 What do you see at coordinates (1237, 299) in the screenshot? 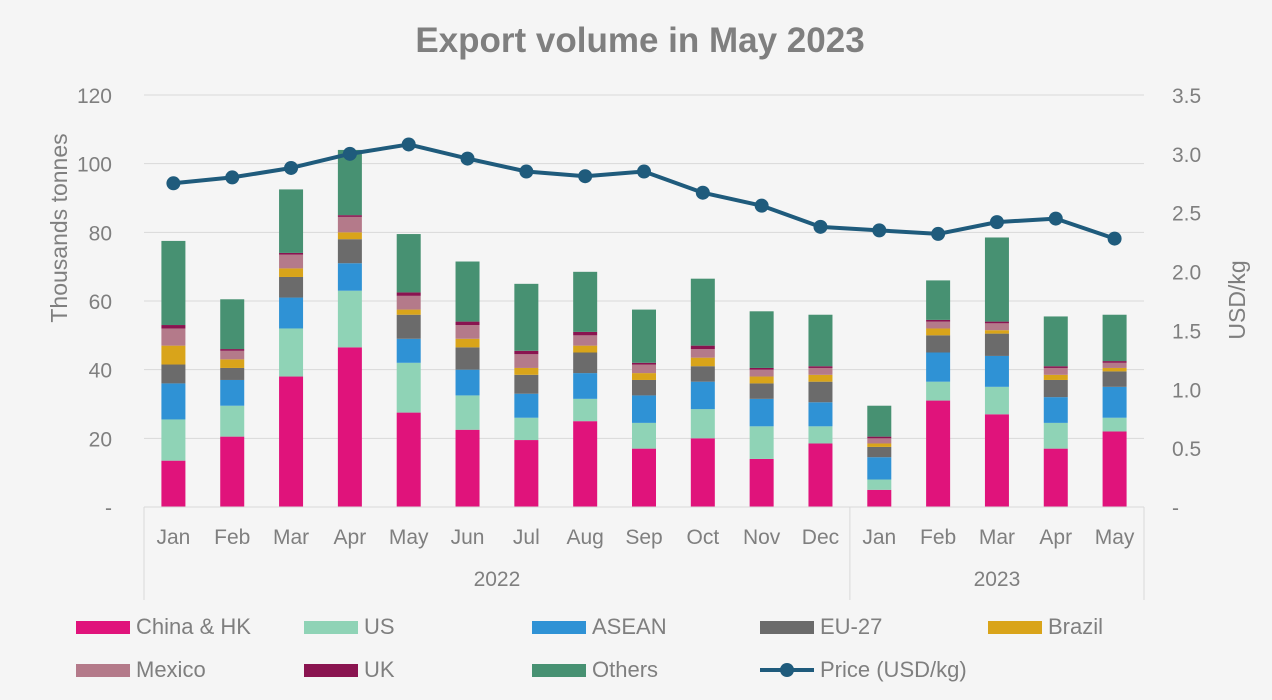
I see `y2-axis-title: USD/kg` at bounding box center [1237, 299].